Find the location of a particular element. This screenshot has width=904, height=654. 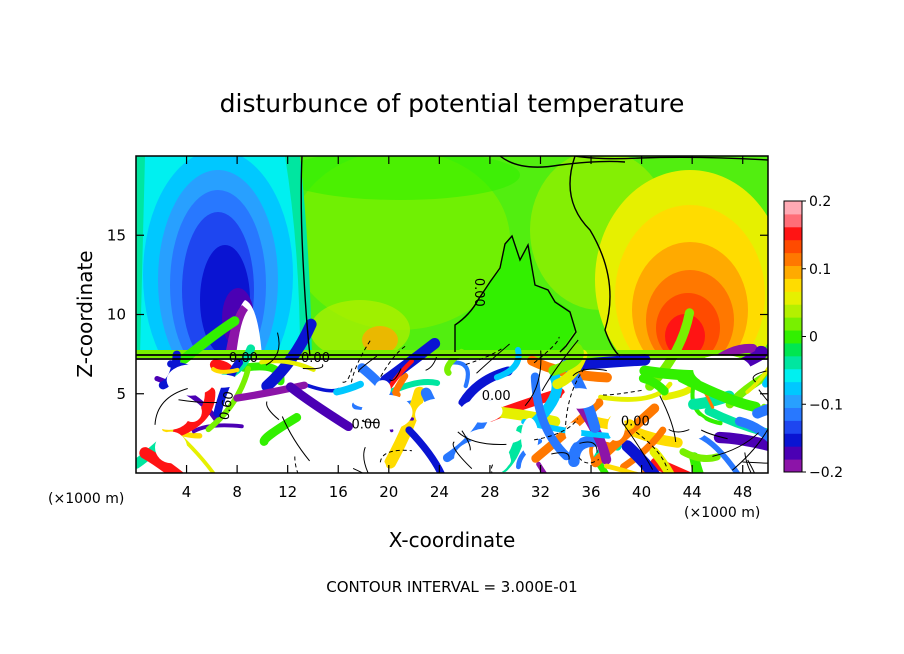

colorbar-tick-label: −0.2 is located at coordinates (826, 473).